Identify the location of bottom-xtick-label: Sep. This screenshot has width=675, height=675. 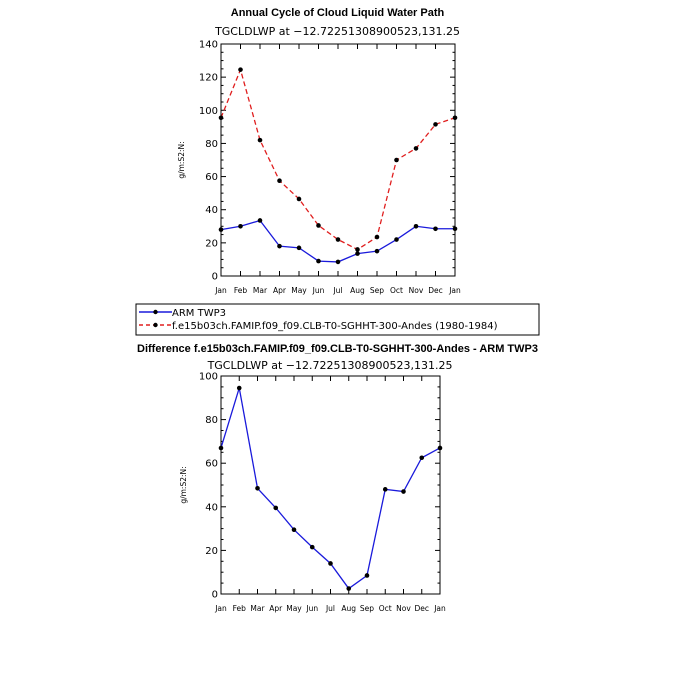
(367, 608).